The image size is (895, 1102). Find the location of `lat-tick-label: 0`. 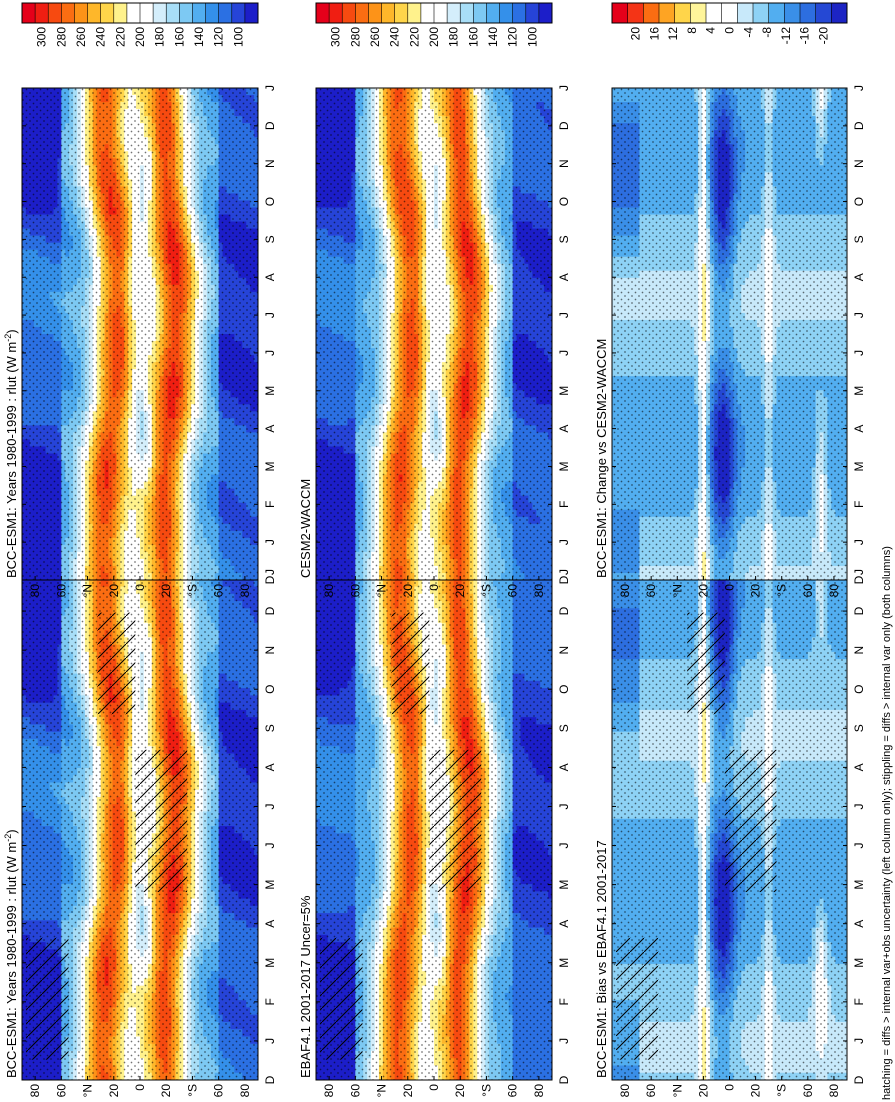

lat-tick-label: 0 is located at coordinates (730, 587).